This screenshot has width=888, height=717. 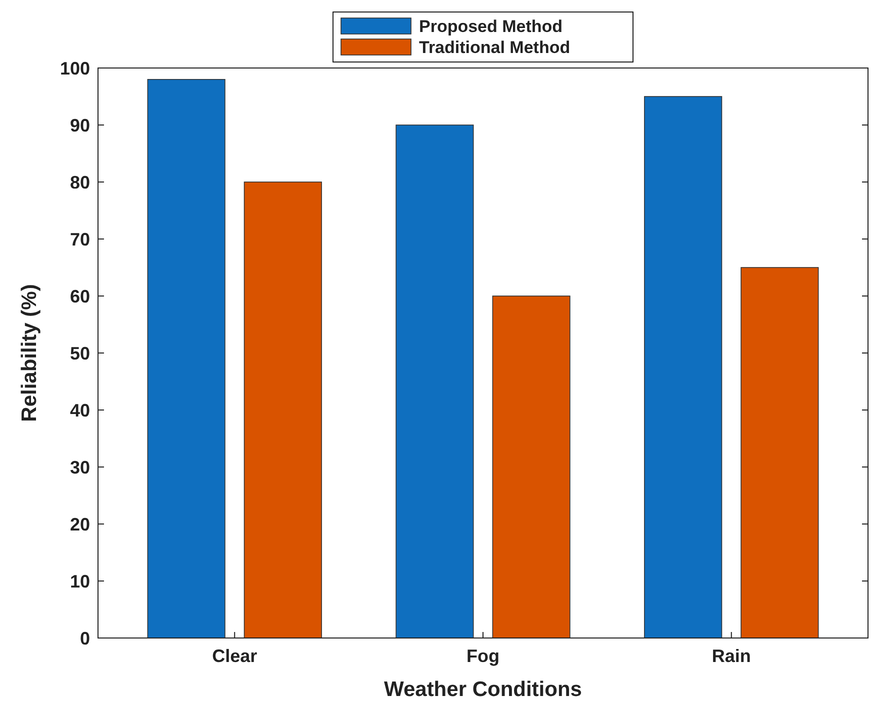 I want to click on x-tick-label: Clear, so click(x=235, y=656).